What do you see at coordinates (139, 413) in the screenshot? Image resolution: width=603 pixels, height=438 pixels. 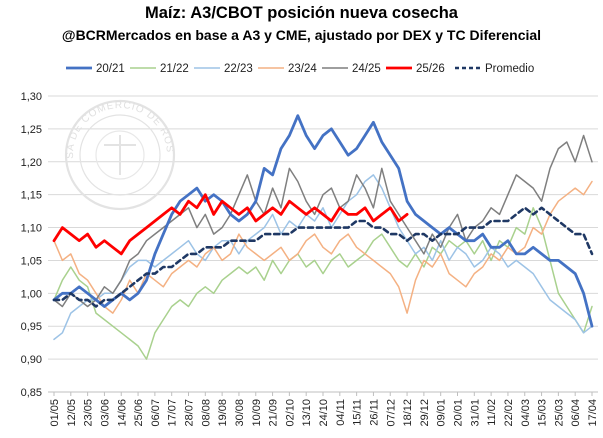 I see `x-tick-label: 25/06` at bounding box center [139, 413].